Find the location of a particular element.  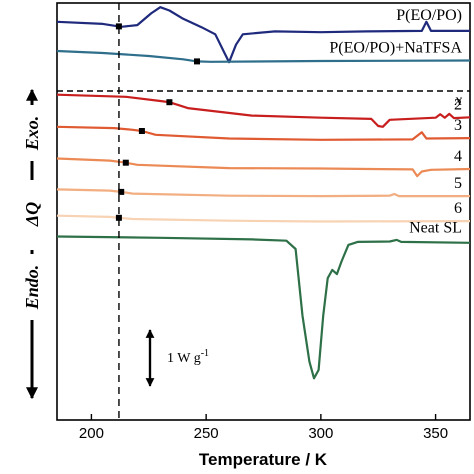

y-label-exo: Exo. is located at coordinates (32, 134).